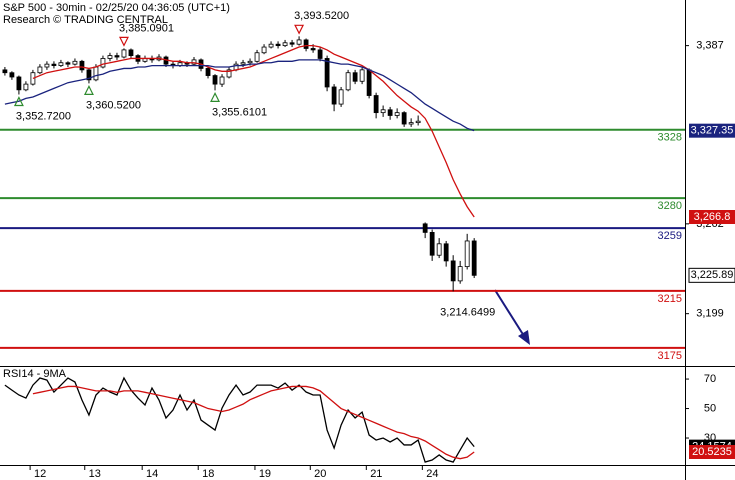 This screenshot has width=735, height=480. What do you see at coordinates (43, 116) in the screenshot?
I see `annotation: 3,352.7200` at bounding box center [43, 116].